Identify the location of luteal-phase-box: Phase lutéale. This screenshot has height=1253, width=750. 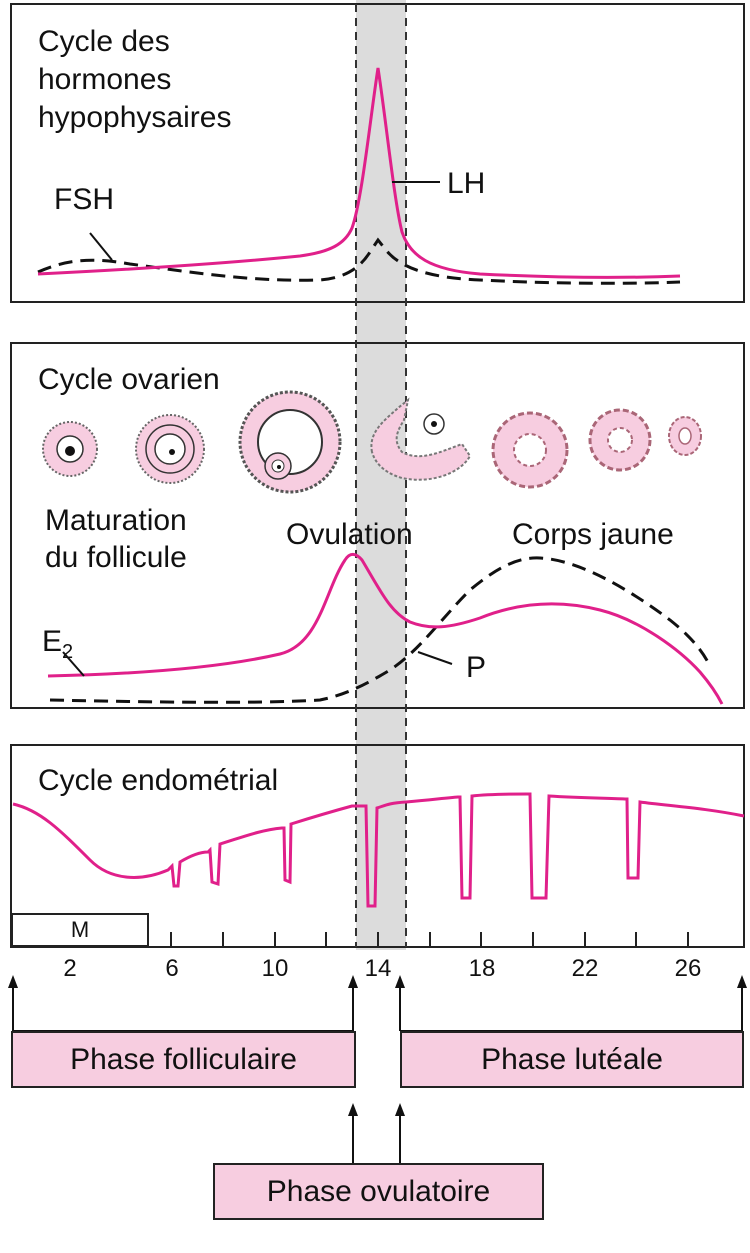
(572, 1059).